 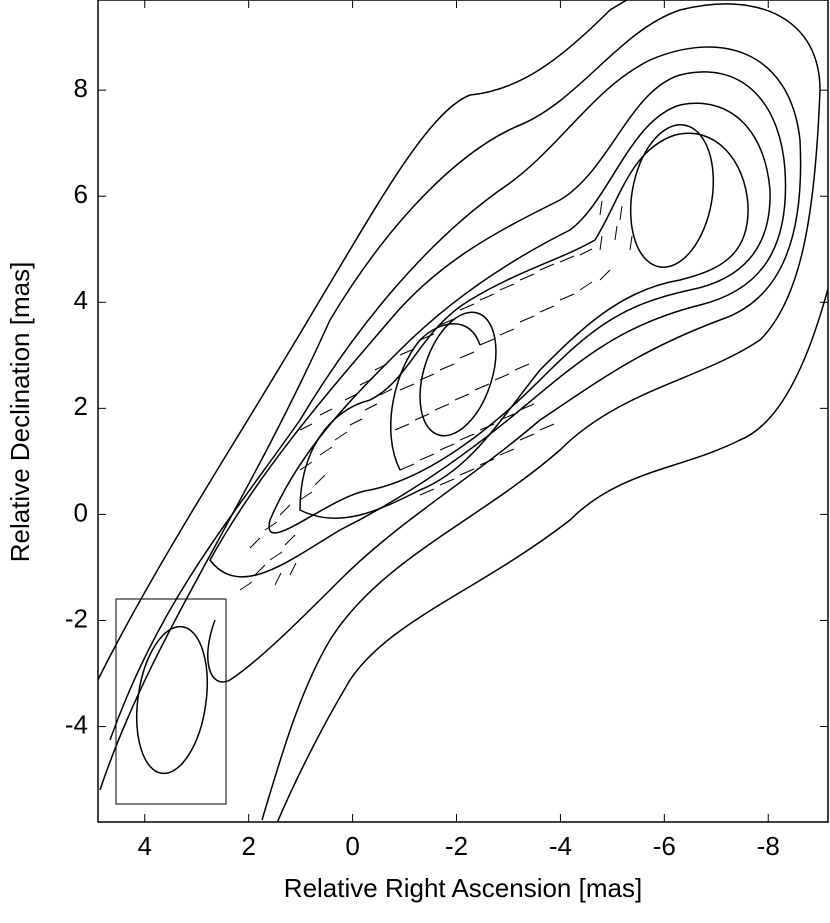 I want to click on x-tick-label: -4, so click(x=560, y=846).